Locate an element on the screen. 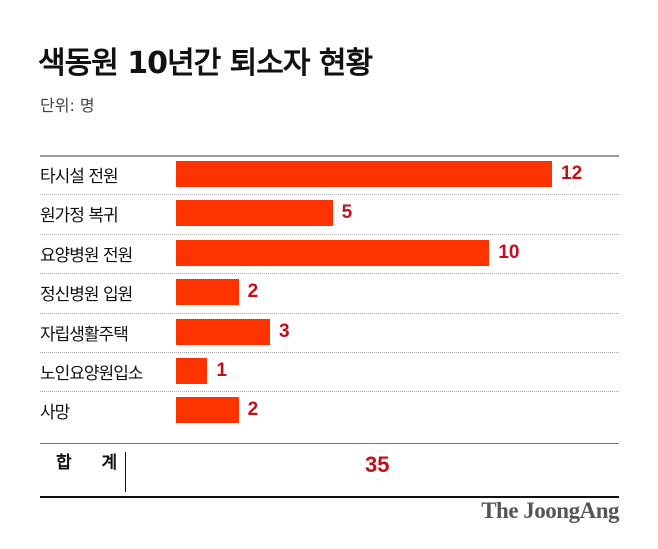  value-label: 3 is located at coordinates (284, 331).